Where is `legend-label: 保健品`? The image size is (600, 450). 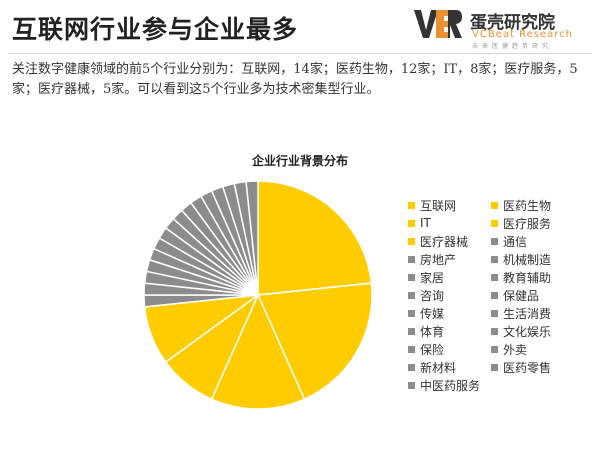
legend-label: 保健品 is located at coordinates (521, 295).